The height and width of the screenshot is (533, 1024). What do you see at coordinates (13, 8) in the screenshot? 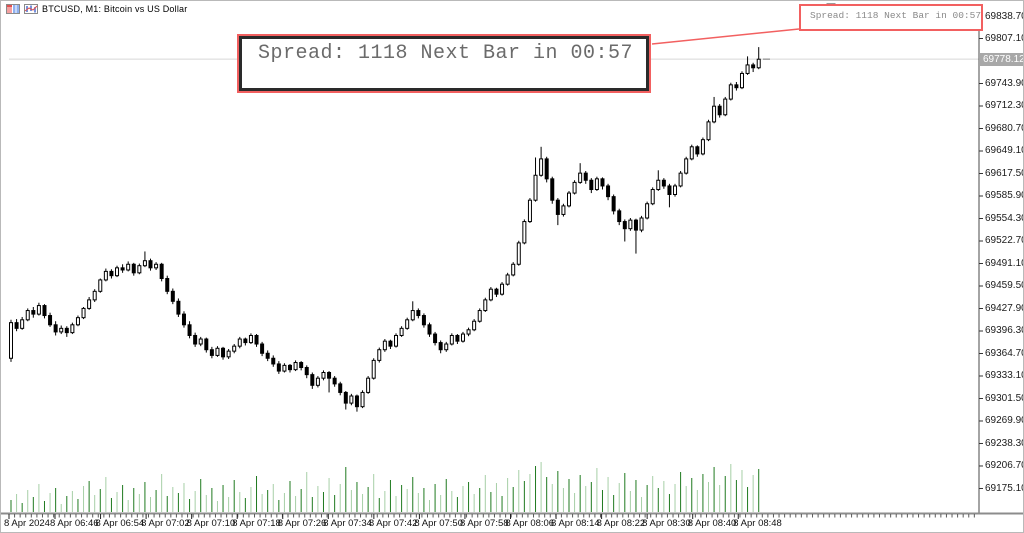
I see `symbol-window-icon` at bounding box center [13, 8].